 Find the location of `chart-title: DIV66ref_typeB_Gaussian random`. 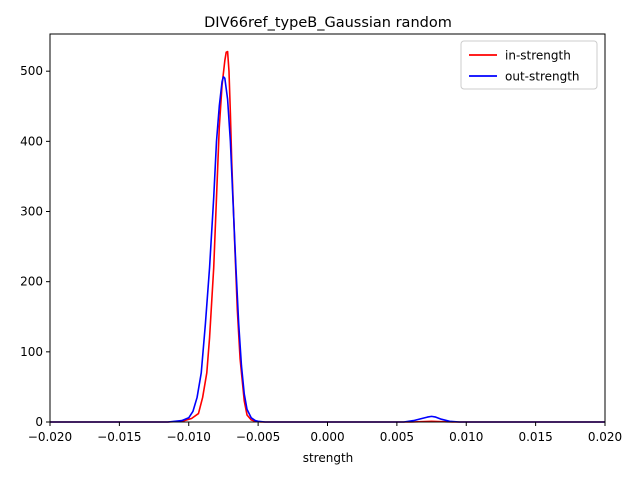

chart-title: DIV66ref_typeB_Gaussian random is located at coordinates (328, 23).